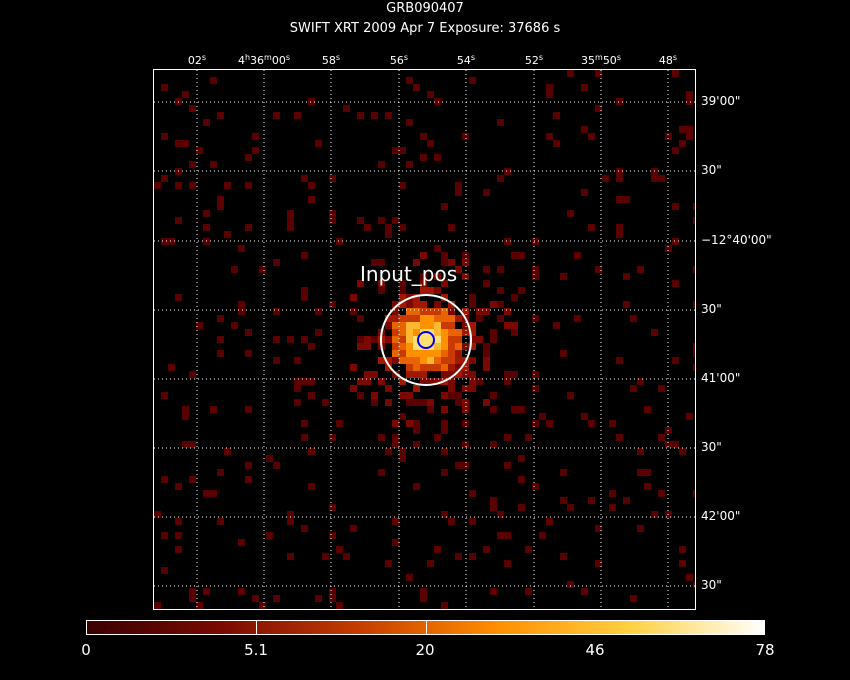 The width and height of the screenshot is (850, 680). What do you see at coordinates (425, 8) in the screenshot?
I see `image-title: GRB090407` at bounding box center [425, 8].